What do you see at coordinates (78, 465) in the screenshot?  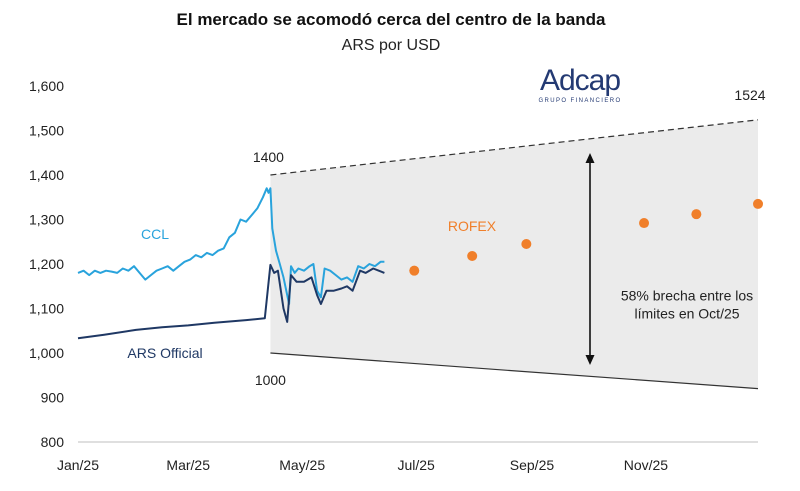 I see `x-tick-label: Jan/25` at bounding box center [78, 465].